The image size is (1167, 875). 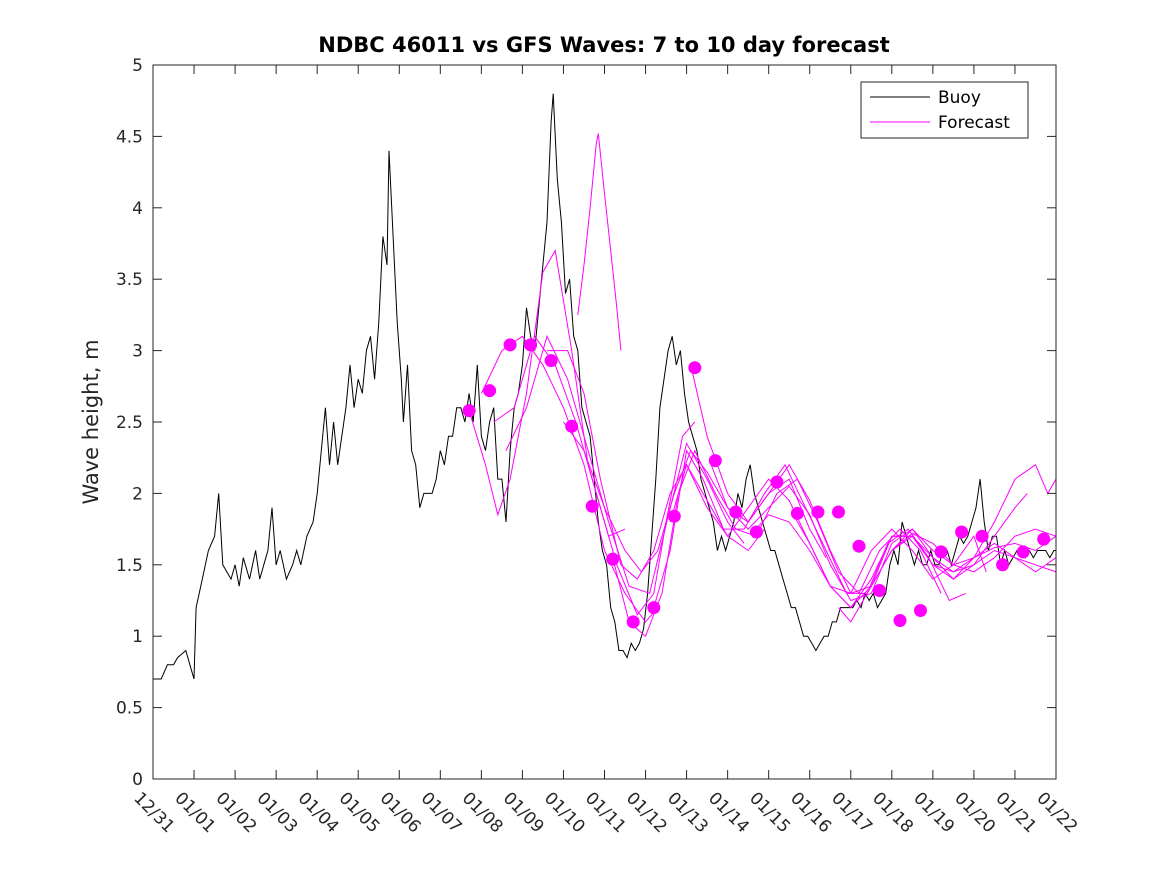 What do you see at coordinates (137, 494) in the screenshot?
I see `y-tick-label: 2` at bounding box center [137, 494].